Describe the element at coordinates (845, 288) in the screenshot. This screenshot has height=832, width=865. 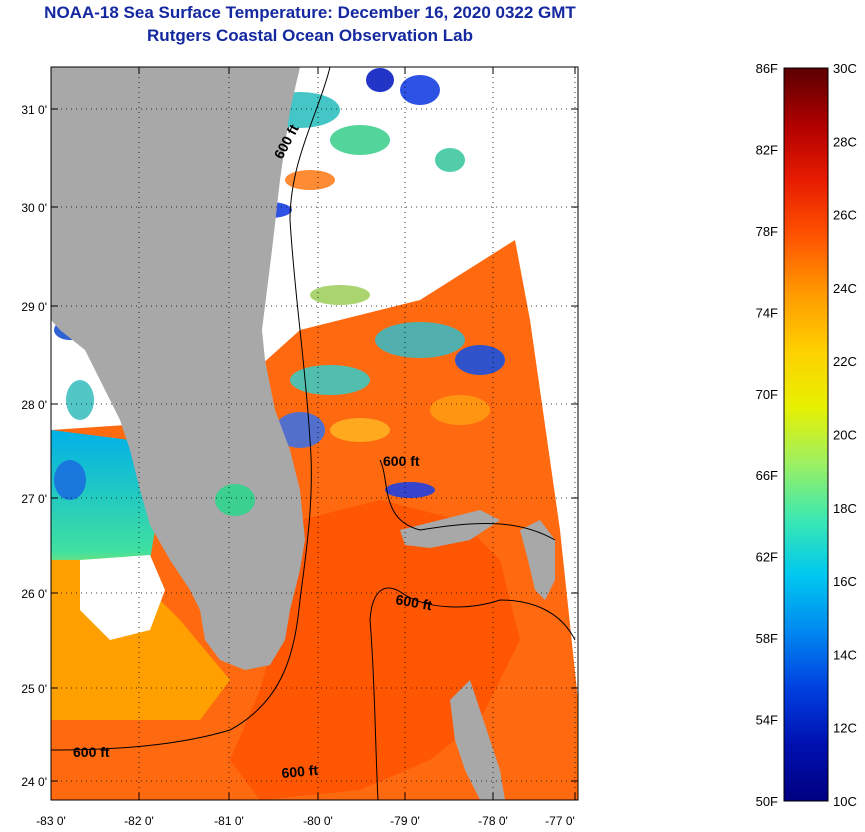
I see `colorbar-c-label: 24C` at that location.